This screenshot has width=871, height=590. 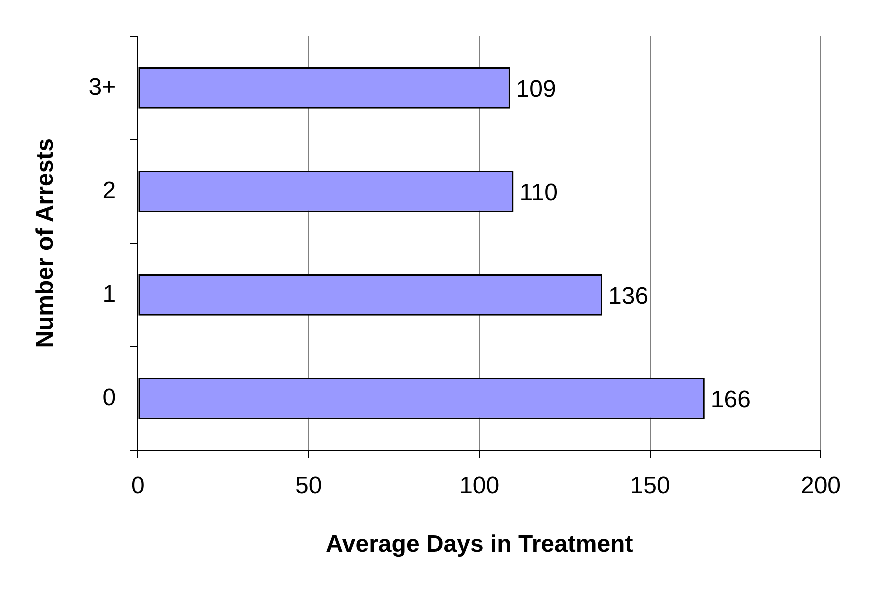 I want to click on y-tick-label: 0, so click(x=109, y=398).